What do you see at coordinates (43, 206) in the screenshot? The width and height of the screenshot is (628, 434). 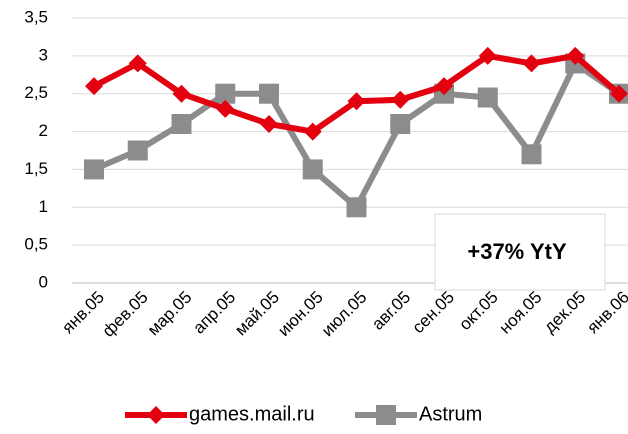 I see `y-tick-label: 1` at bounding box center [43, 206].